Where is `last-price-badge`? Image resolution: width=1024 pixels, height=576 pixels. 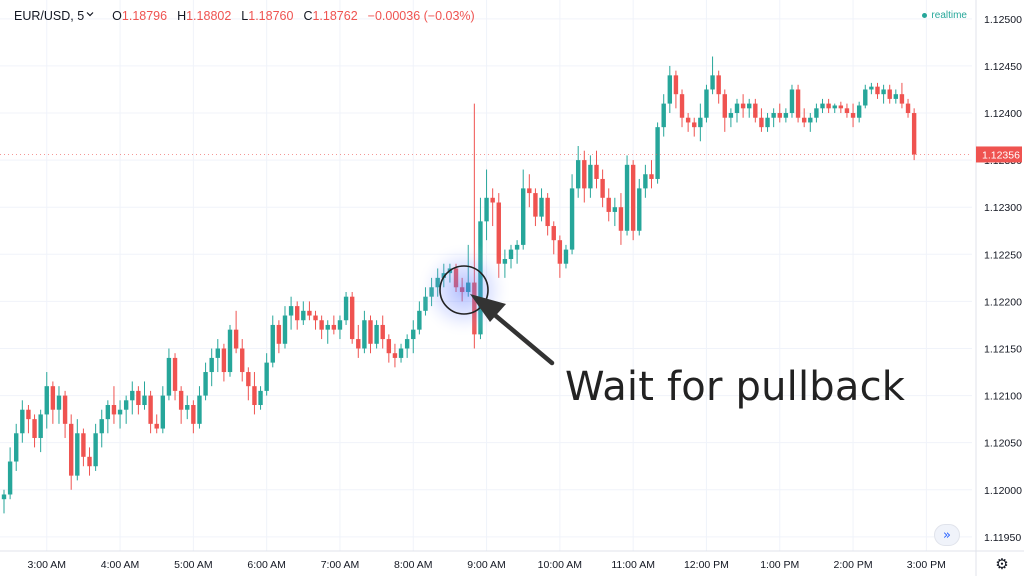
last-price-badge is located at coordinates (999, 154).